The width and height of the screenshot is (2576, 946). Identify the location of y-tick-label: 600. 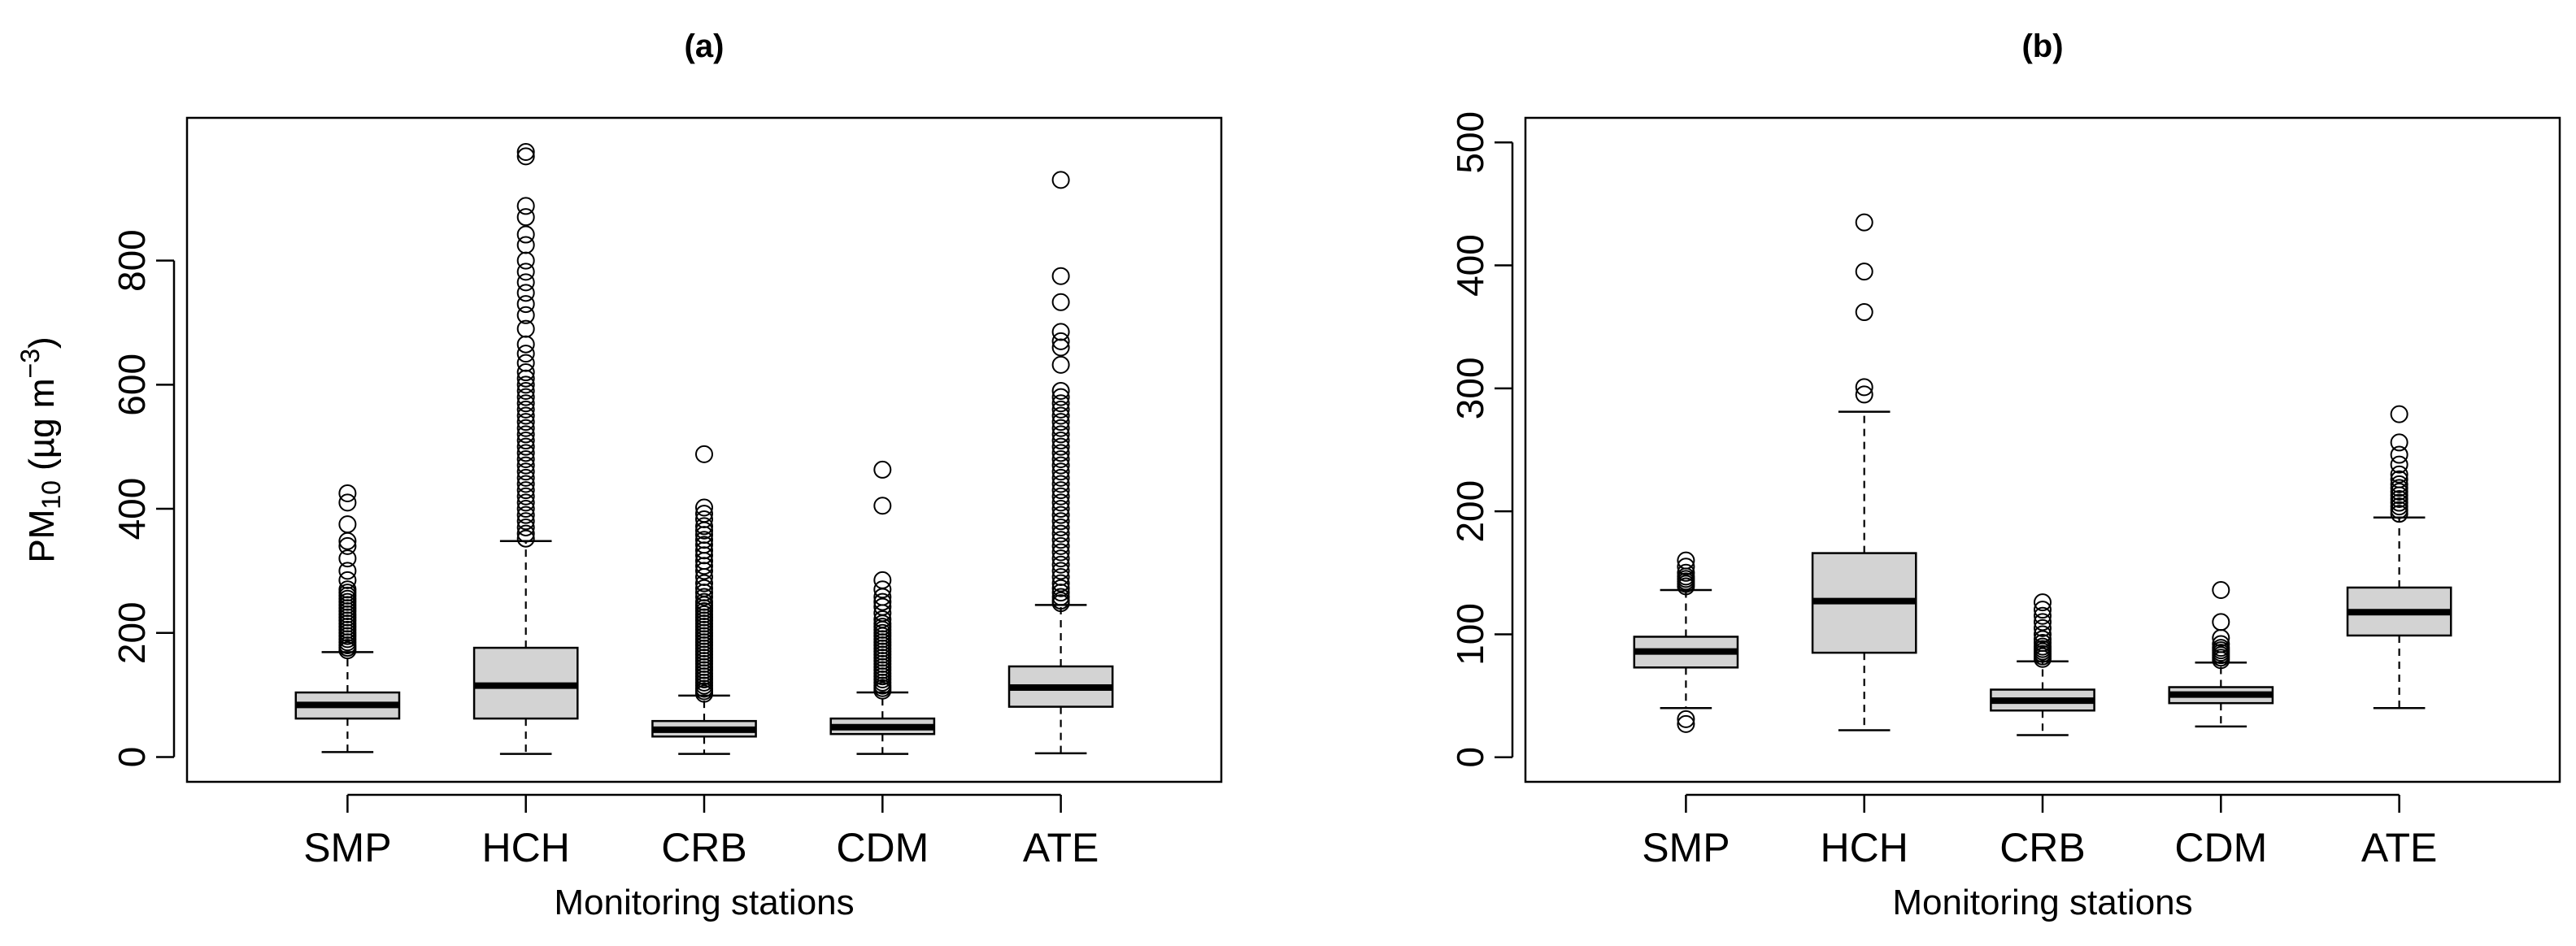
(132, 385).